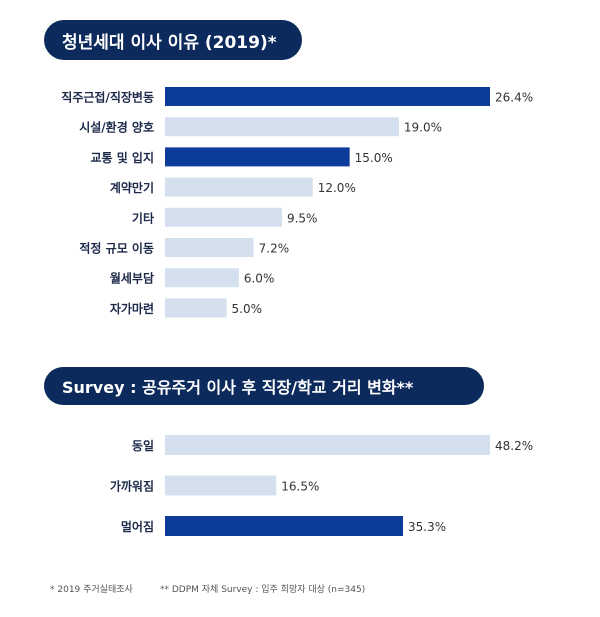 The height and width of the screenshot is (617, 600). What do you see at coordinates (132, 308) in the screenshot?
I see `chart1-category-label-7: 자가마련` at bounding box center [132, 308].